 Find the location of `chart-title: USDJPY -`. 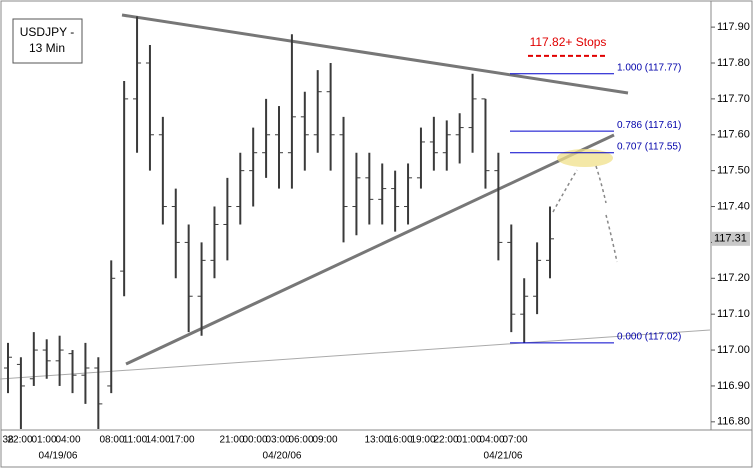

chart-title: USDJPY - is located at coordinates (47, 32).